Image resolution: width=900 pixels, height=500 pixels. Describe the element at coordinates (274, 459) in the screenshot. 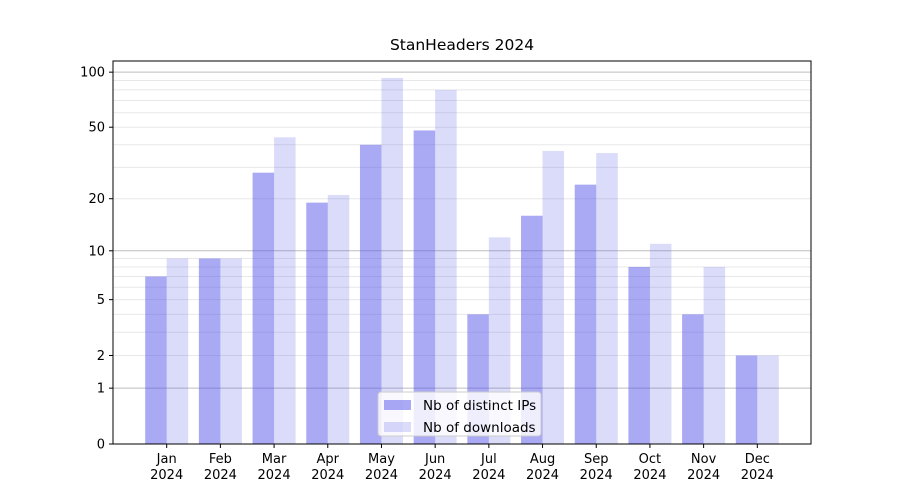

I see `x-tick-label-month: Mar` at that location.